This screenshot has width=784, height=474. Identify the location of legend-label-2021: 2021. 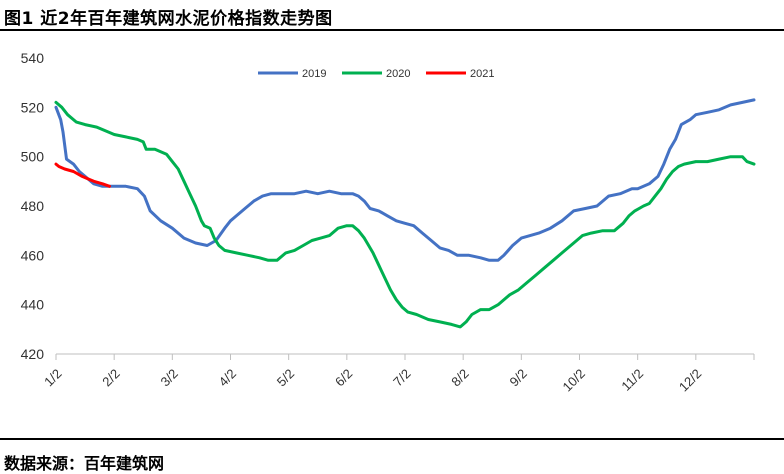
(482, 74).